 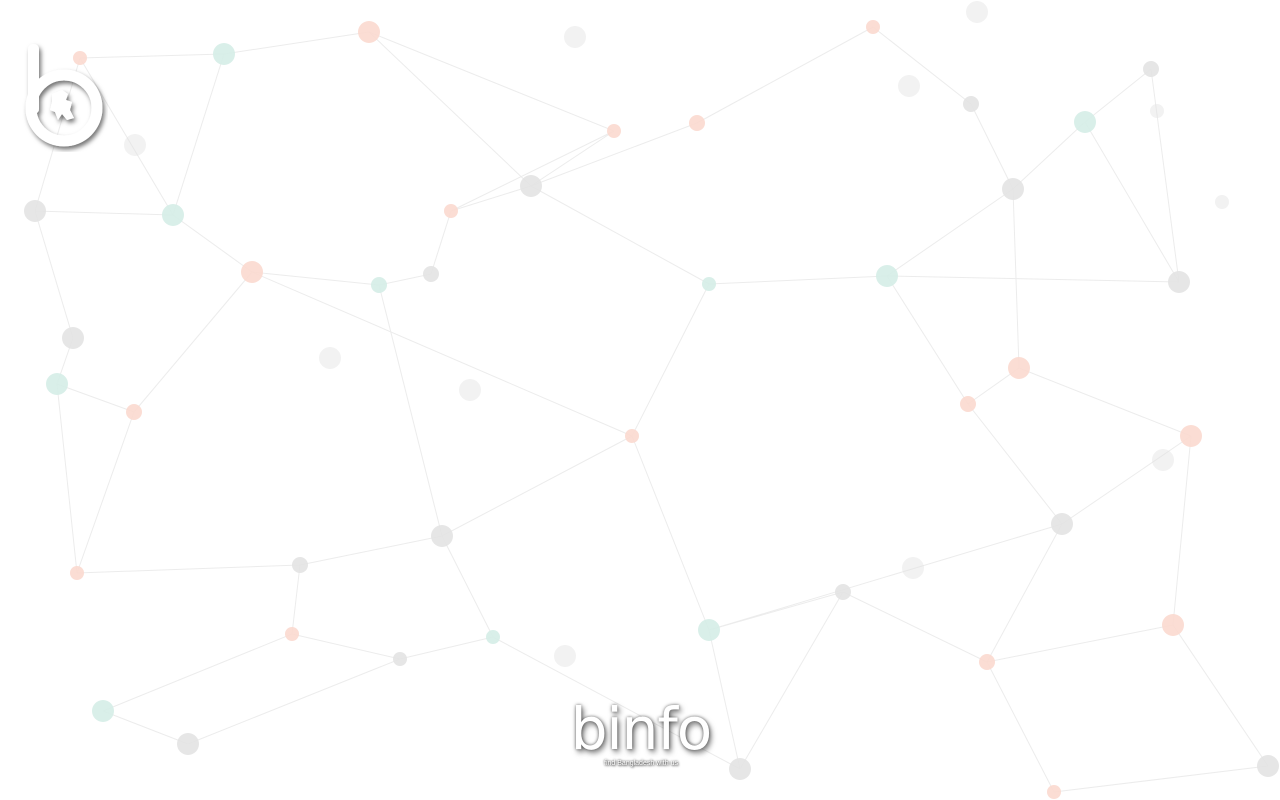 I want to click on binfo-wordmark: binfo, so click(x=641, y=729).